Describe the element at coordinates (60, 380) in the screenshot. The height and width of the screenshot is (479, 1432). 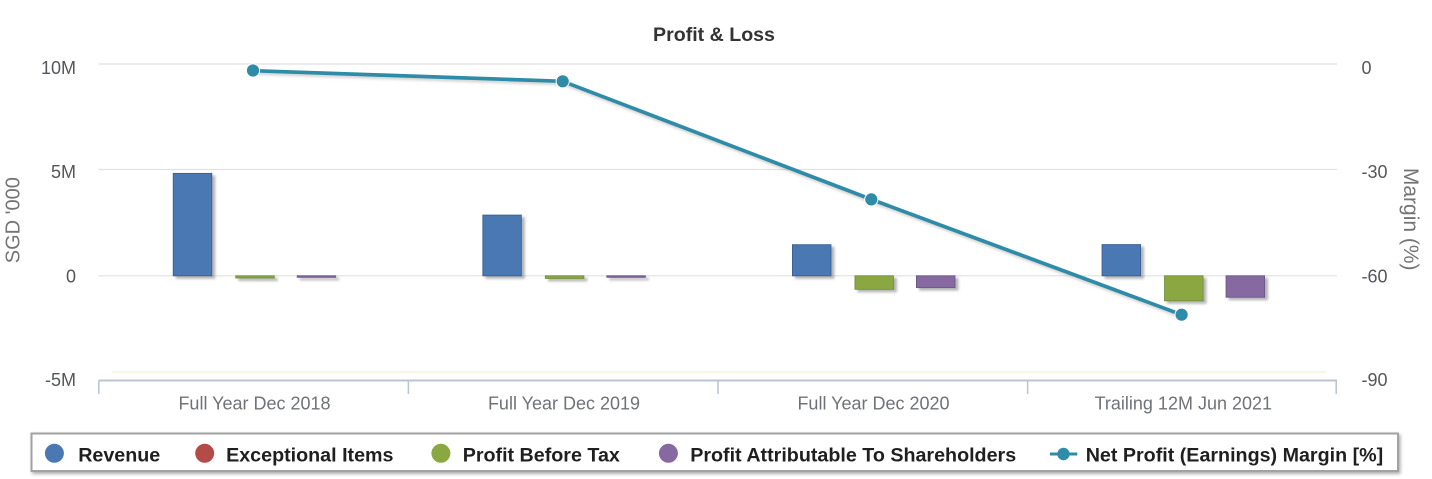
I see `svg-text: -5M` at that location.